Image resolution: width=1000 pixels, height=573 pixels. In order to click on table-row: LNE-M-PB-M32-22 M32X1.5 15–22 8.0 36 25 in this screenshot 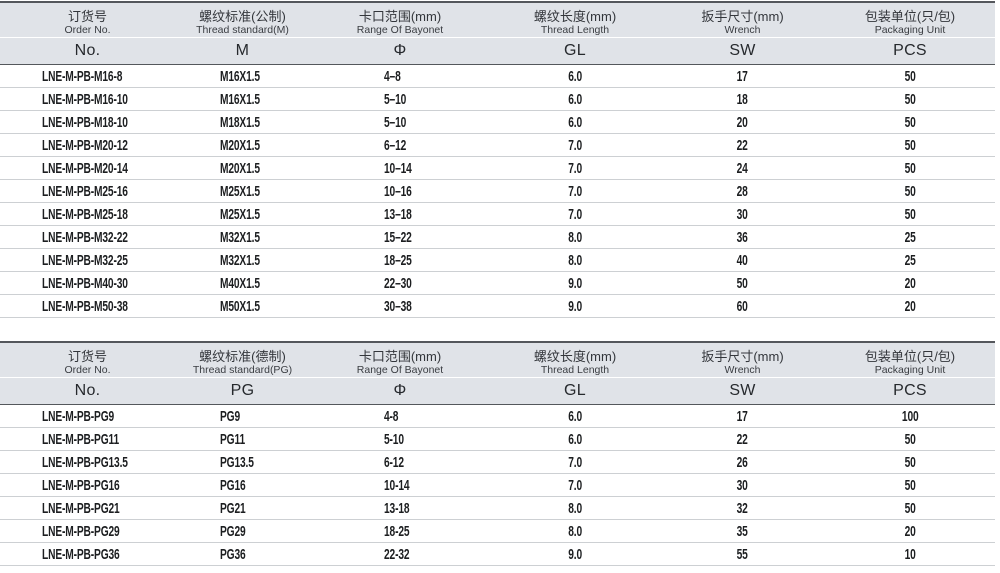, I will do `click(497, 237)`.